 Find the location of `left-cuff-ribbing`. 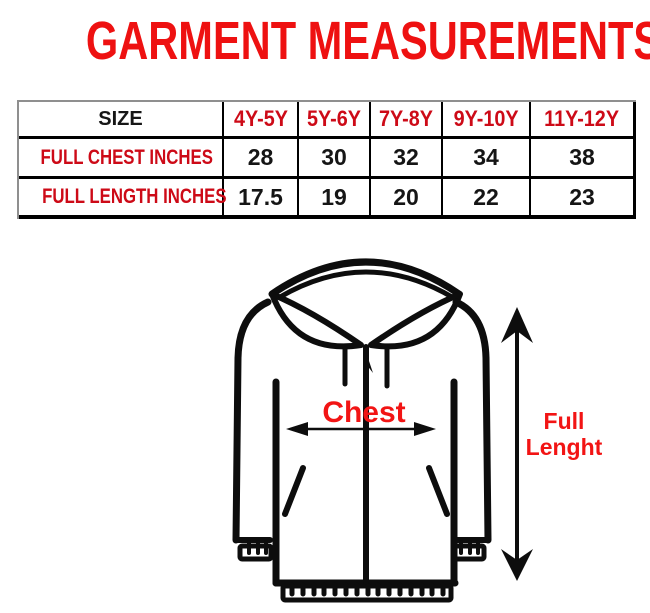

left-cuff-ribbing is located at coordinates (257, 547).